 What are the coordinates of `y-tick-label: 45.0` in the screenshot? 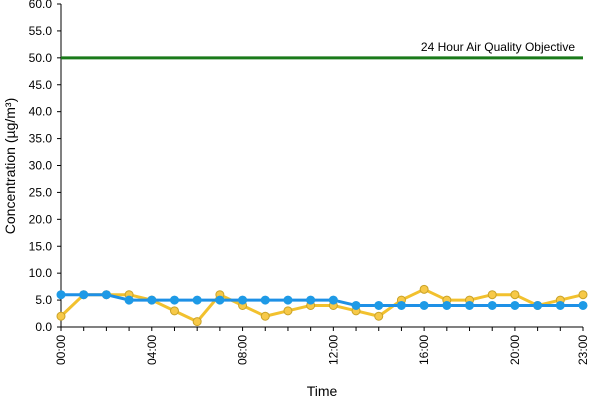 It's located at (41, 85).